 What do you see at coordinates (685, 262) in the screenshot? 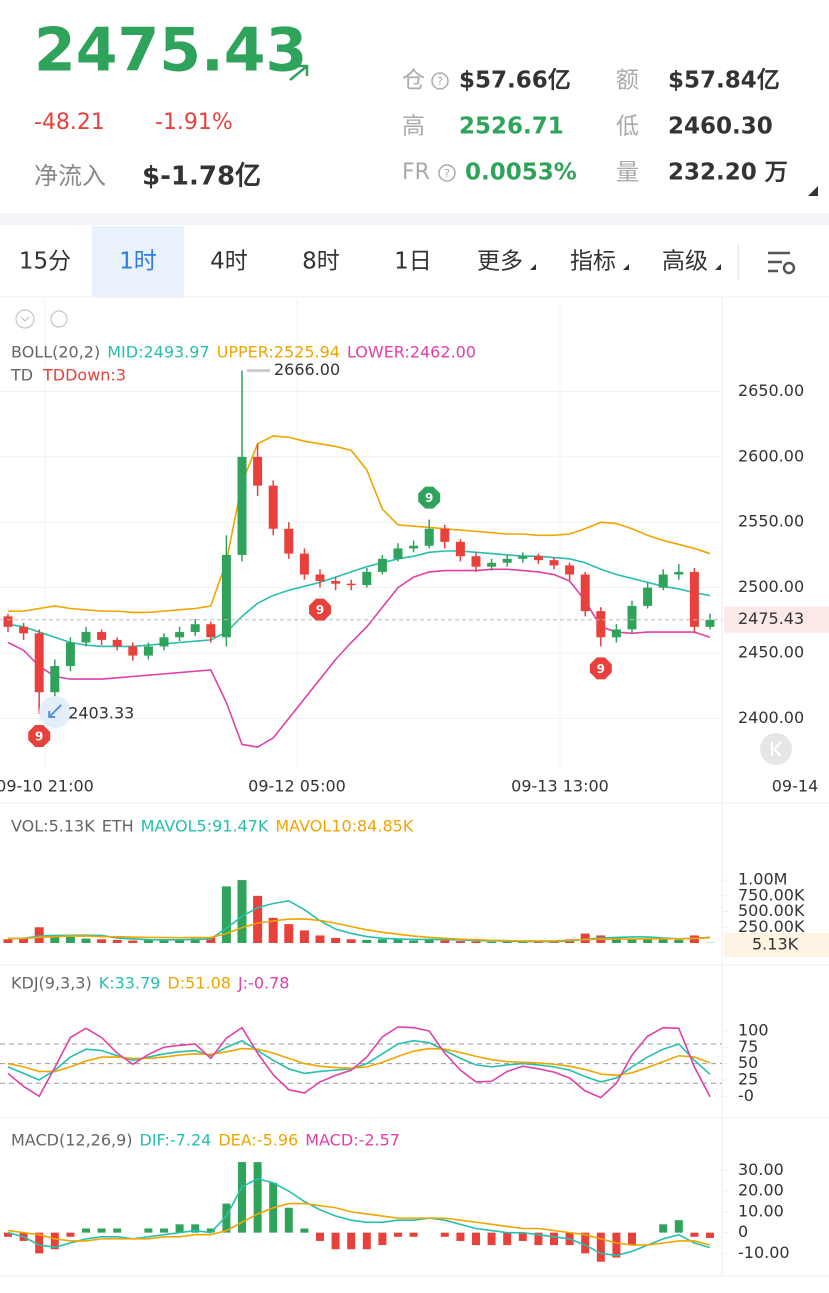
I see `tab: 高级` at bounding box center [685, 262].